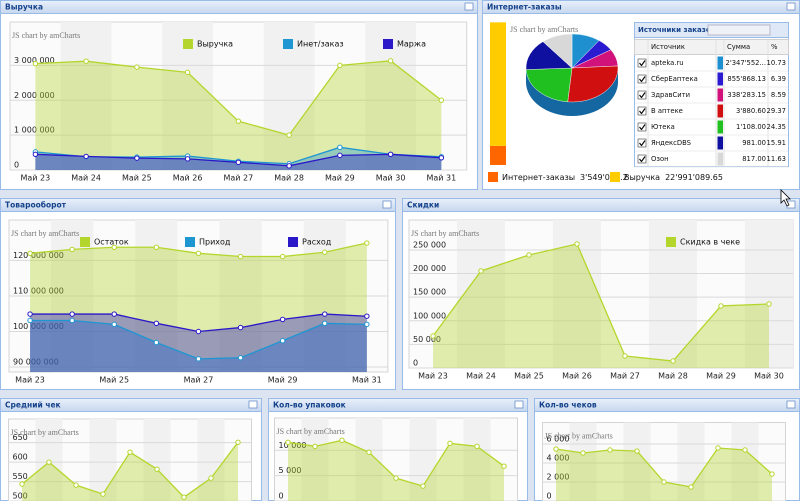  What do you see at coordinates (215, 242) in the screenshot?
I see `legend-label: Приход` at bounding box center [215, 242].